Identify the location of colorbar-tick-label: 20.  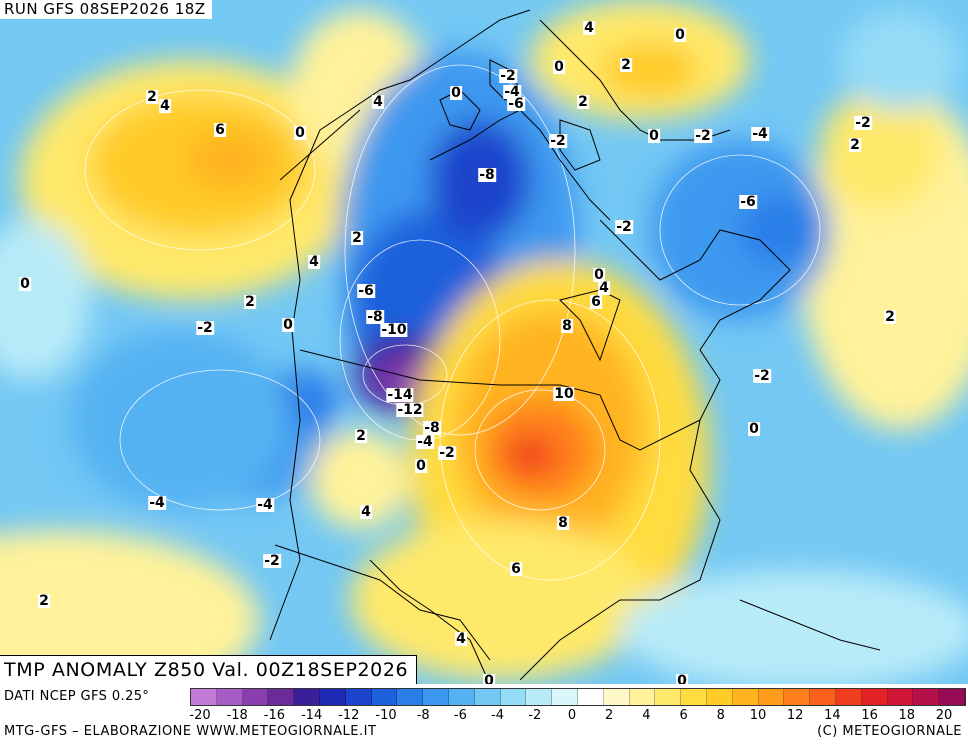
(944, 715).